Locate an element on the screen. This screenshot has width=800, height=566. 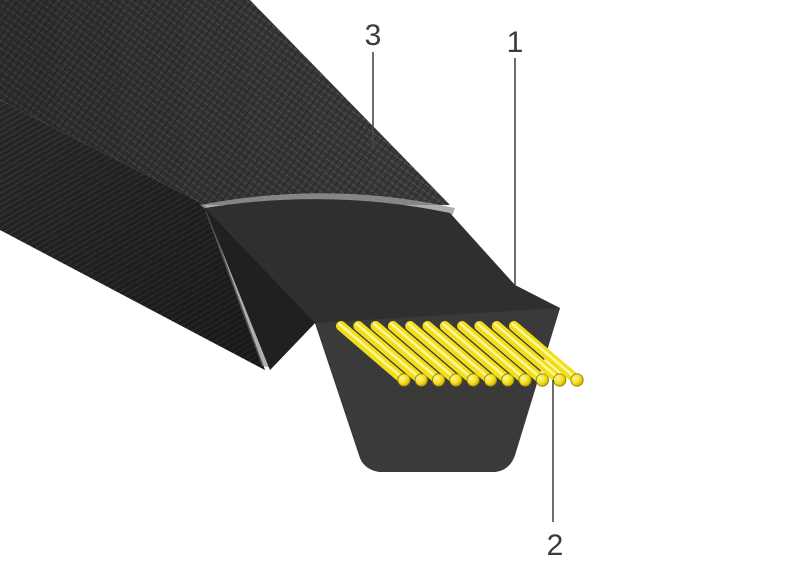
tension-cords is located at coordinates (460, 354).